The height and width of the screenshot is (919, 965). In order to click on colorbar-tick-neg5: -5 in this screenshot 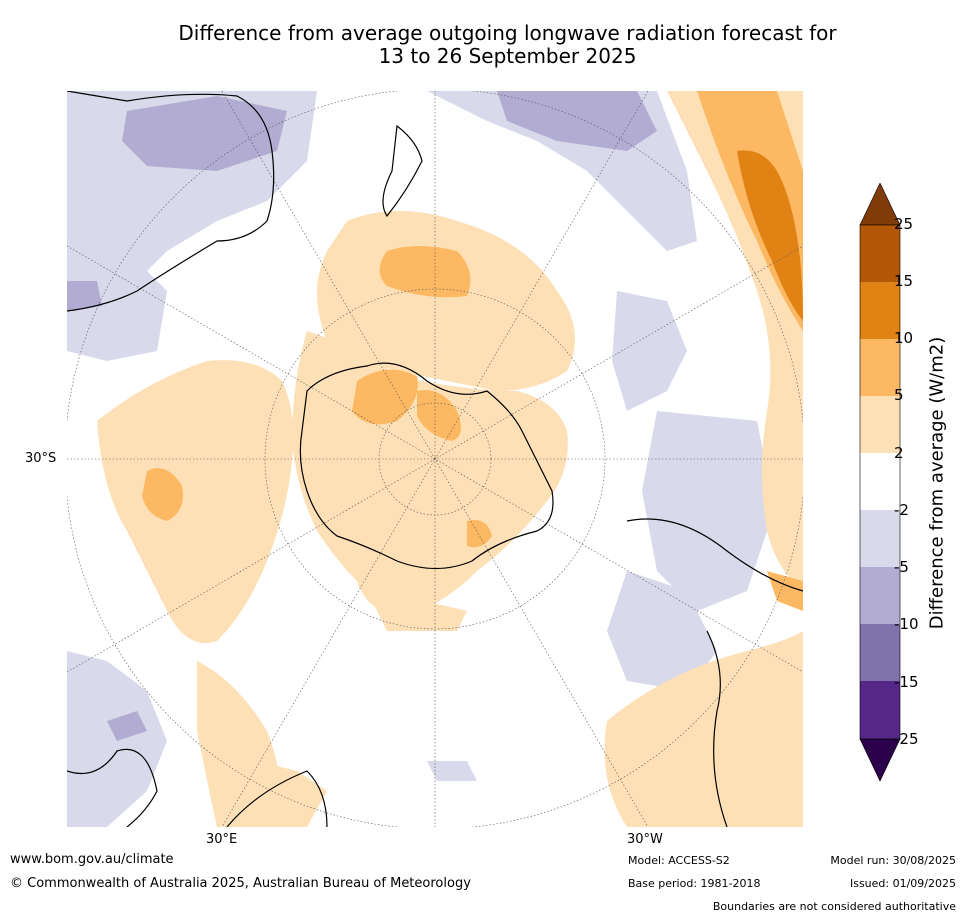, I will do `click(901, 567)`.